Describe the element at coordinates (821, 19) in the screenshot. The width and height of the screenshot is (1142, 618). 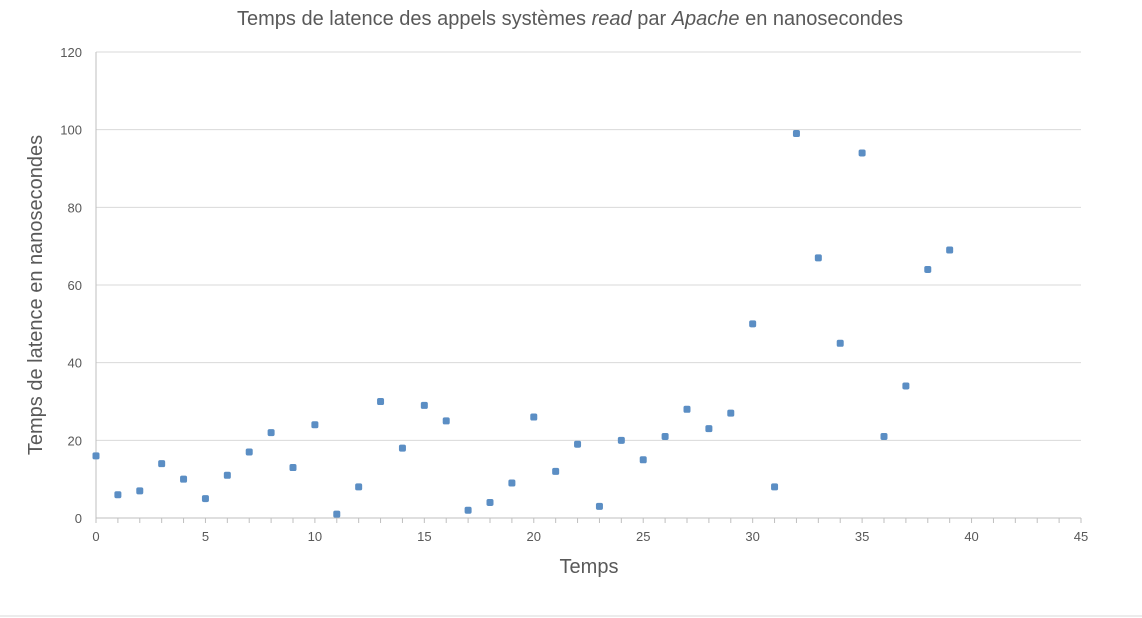
I see `chart-title-part: en nanosecondes` at that location.